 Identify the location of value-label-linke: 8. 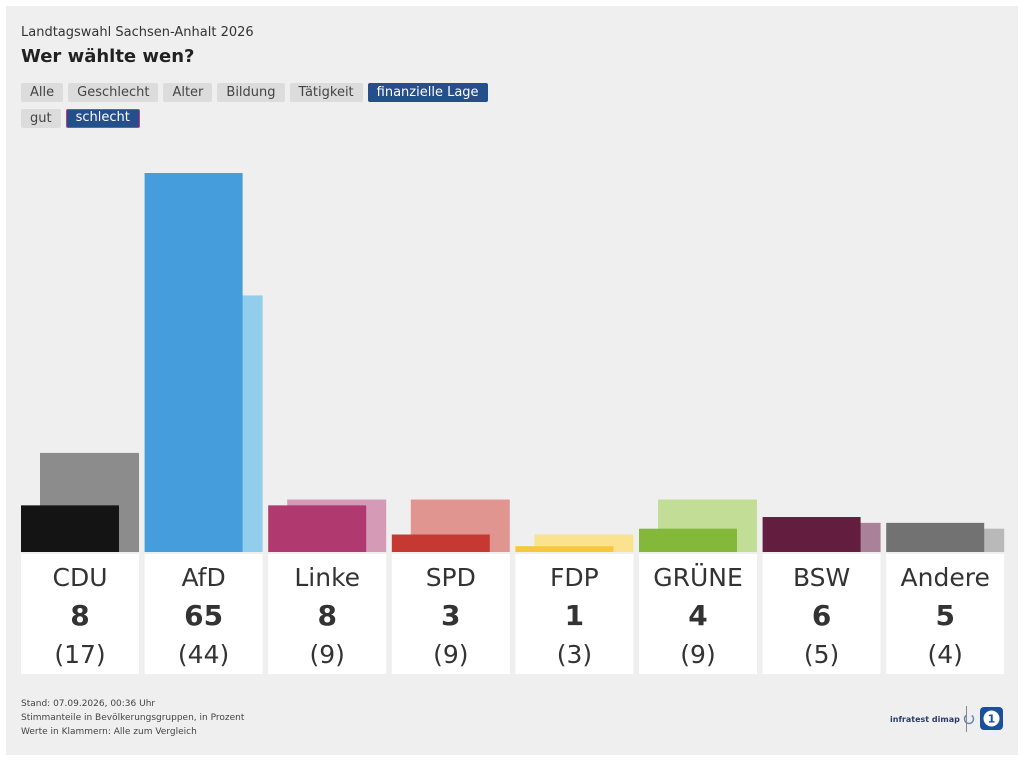
(326, 615).